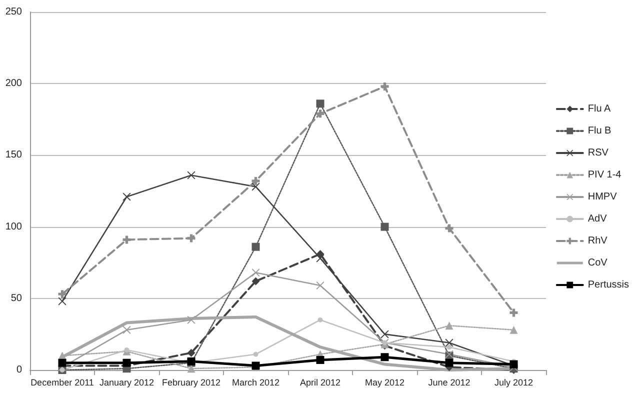 This screenshot has height=394, width=638. What do you see at coordinates (384, 383) in the screenshot?
I see `x-tick-label: May 2012` at bounding box center [384, 383].